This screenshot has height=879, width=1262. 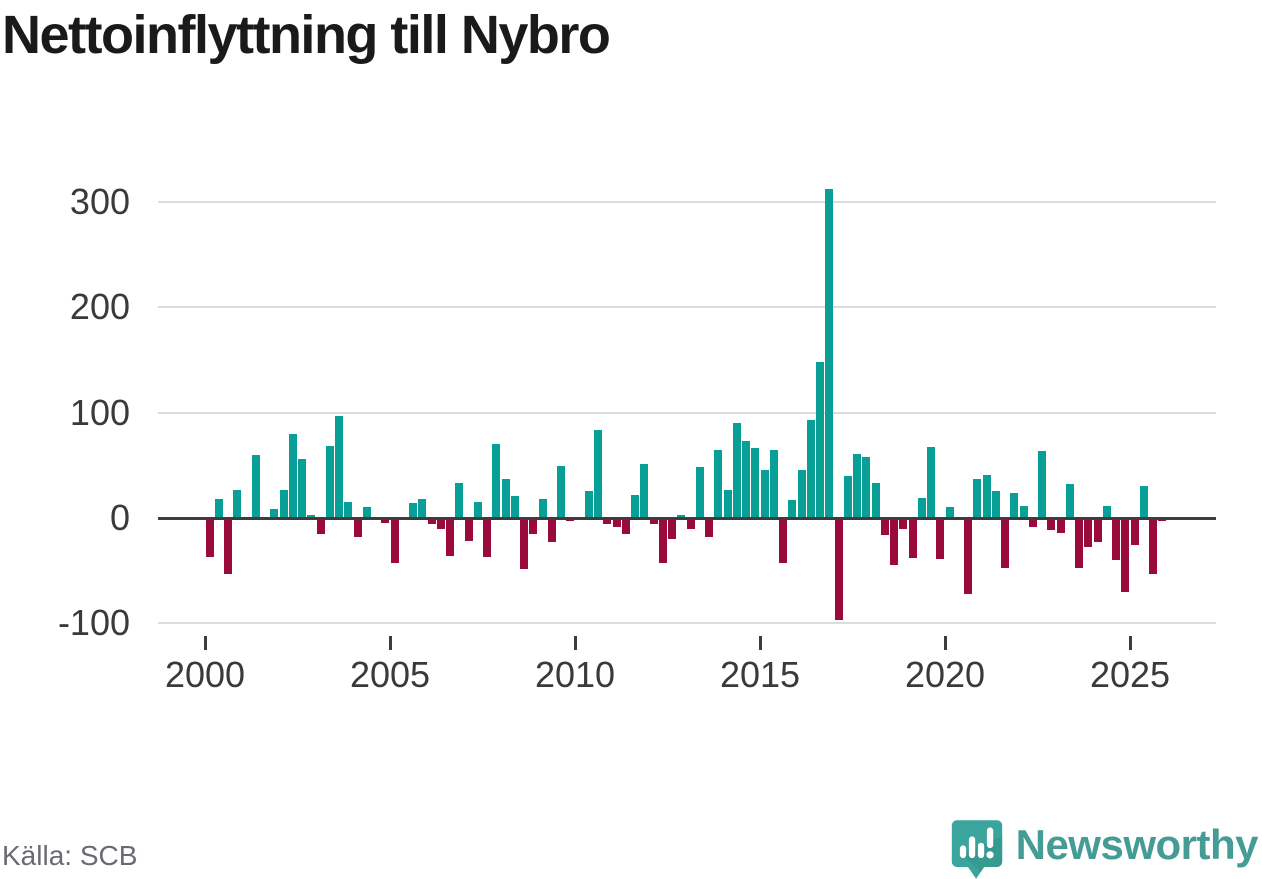 What do you see at coordinates (1069, 501) in the screenshot?
I see `bar-2023Q2` at bounding box center [1069, 501].